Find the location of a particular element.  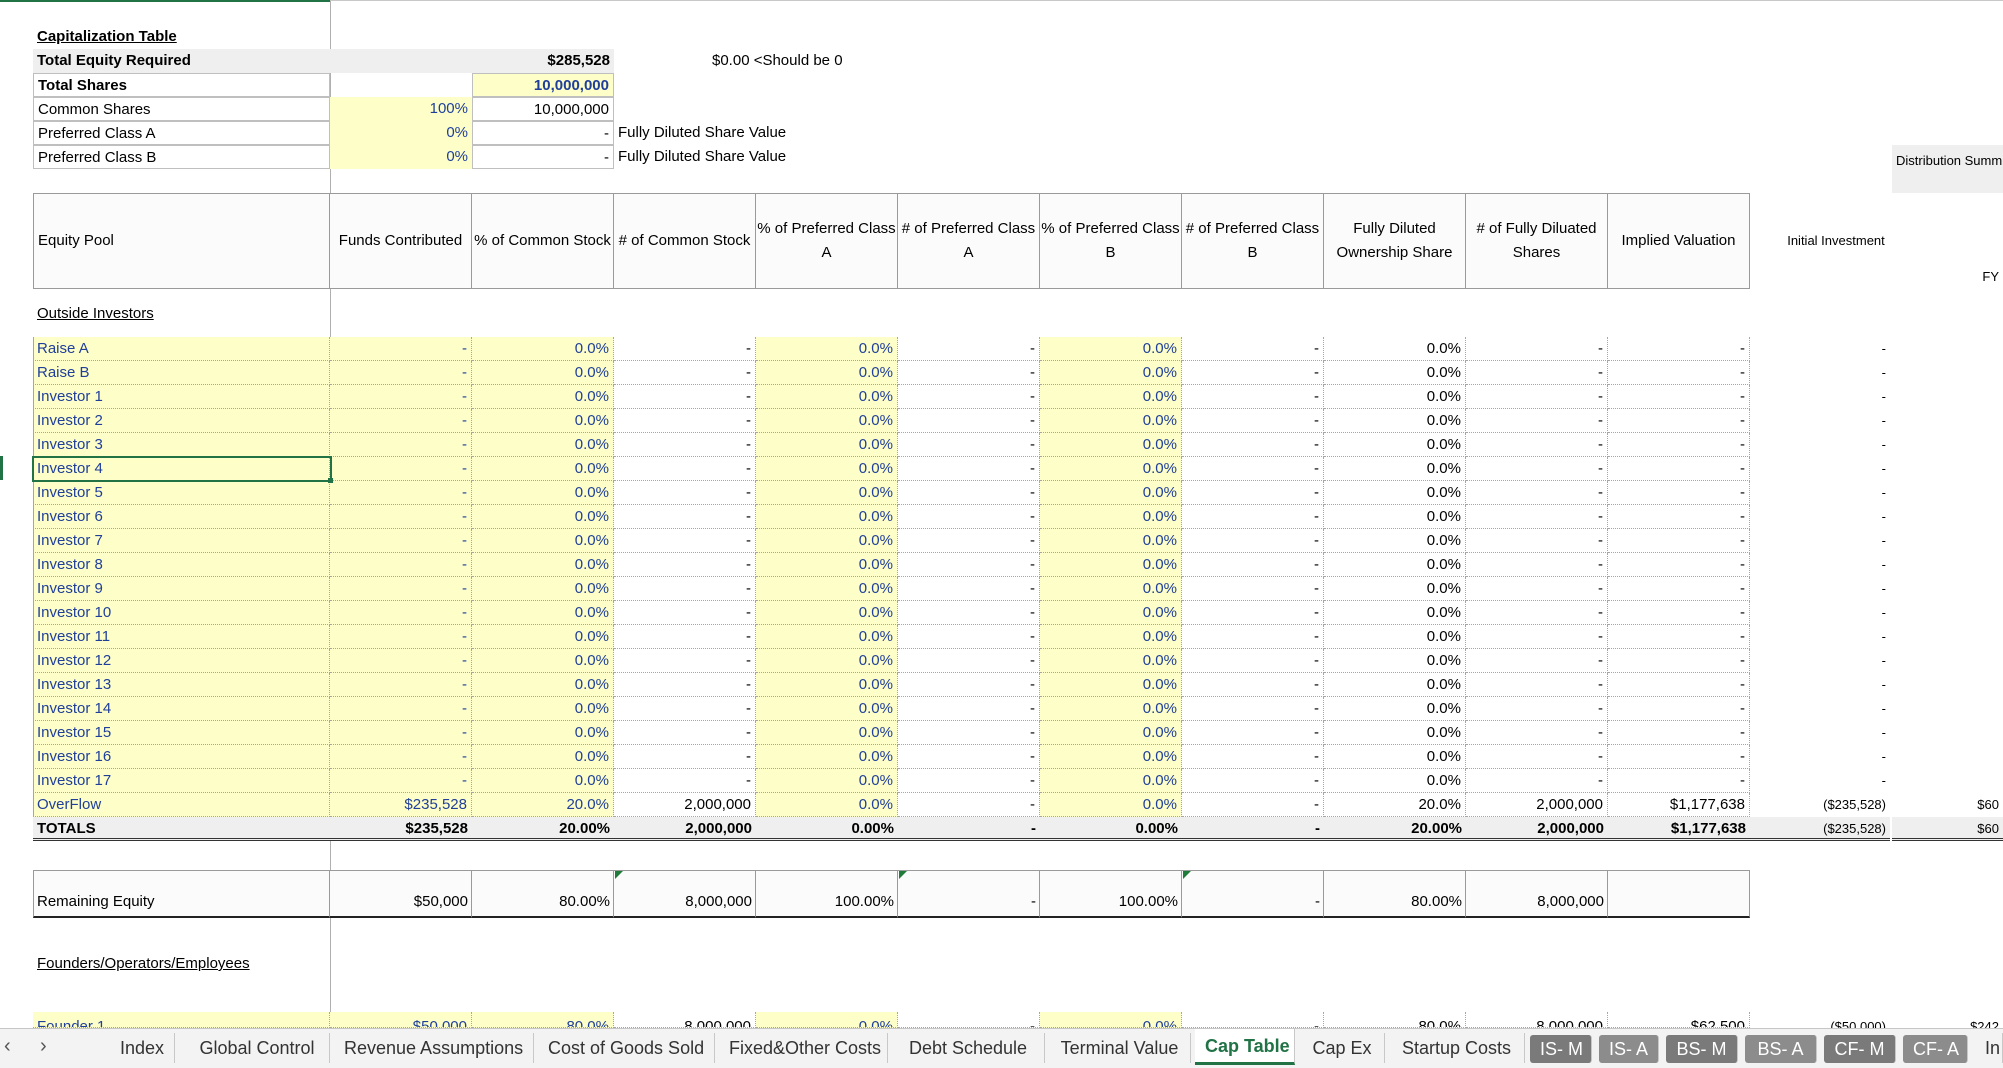

cell-name: Investor 10 is located at coordinates (181, 613).